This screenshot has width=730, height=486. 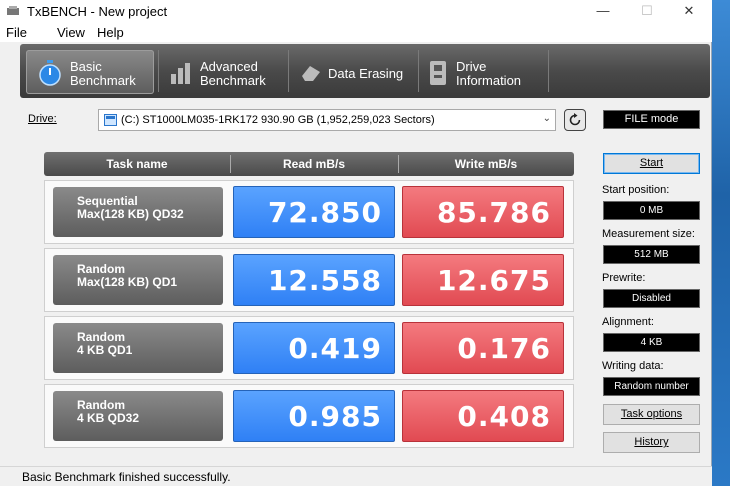 I want to click on minimize-button: —, so click(x=603, y=10).